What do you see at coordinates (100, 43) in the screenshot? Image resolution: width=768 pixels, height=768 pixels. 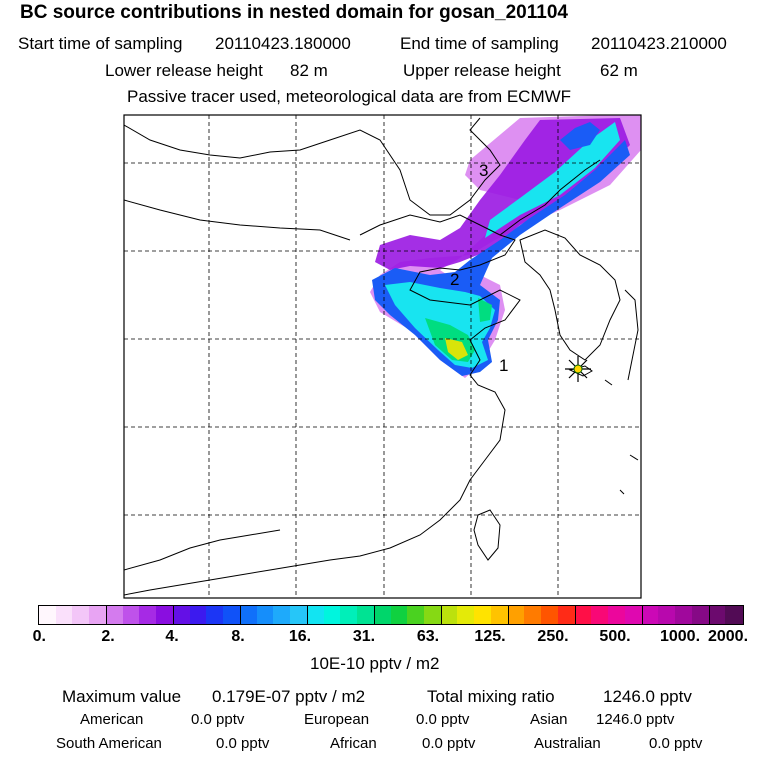 I see `start-time-label: Start time of sampling` at bounding box center [100, 43].